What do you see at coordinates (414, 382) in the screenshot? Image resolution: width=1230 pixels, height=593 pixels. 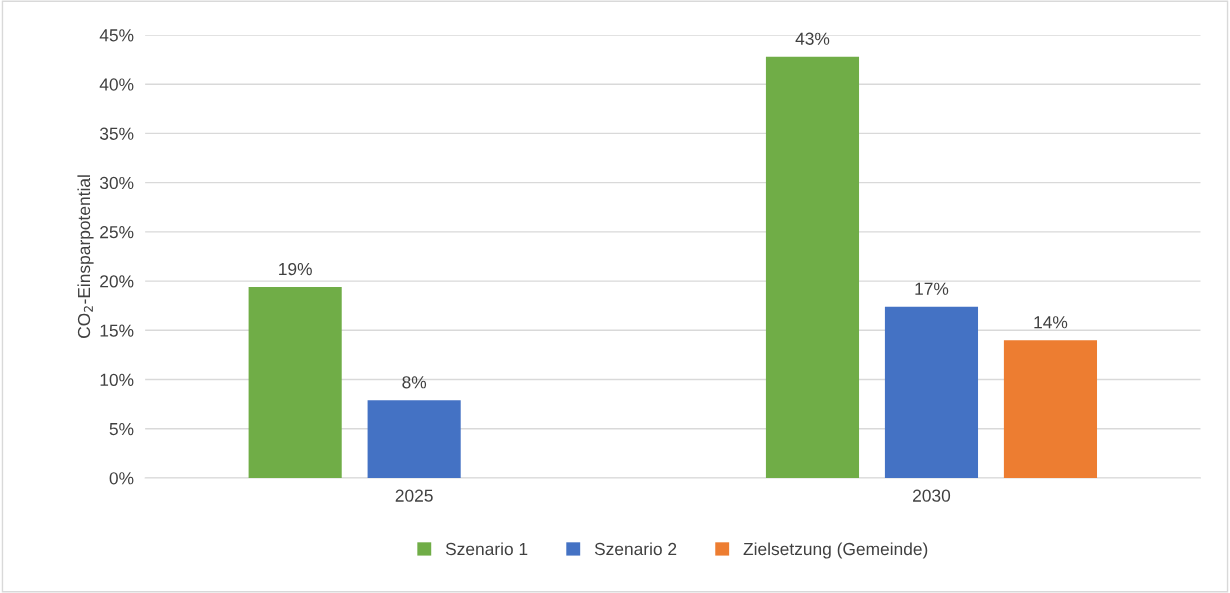 I see `data-label: 8%` at bounding box center [414, 382].